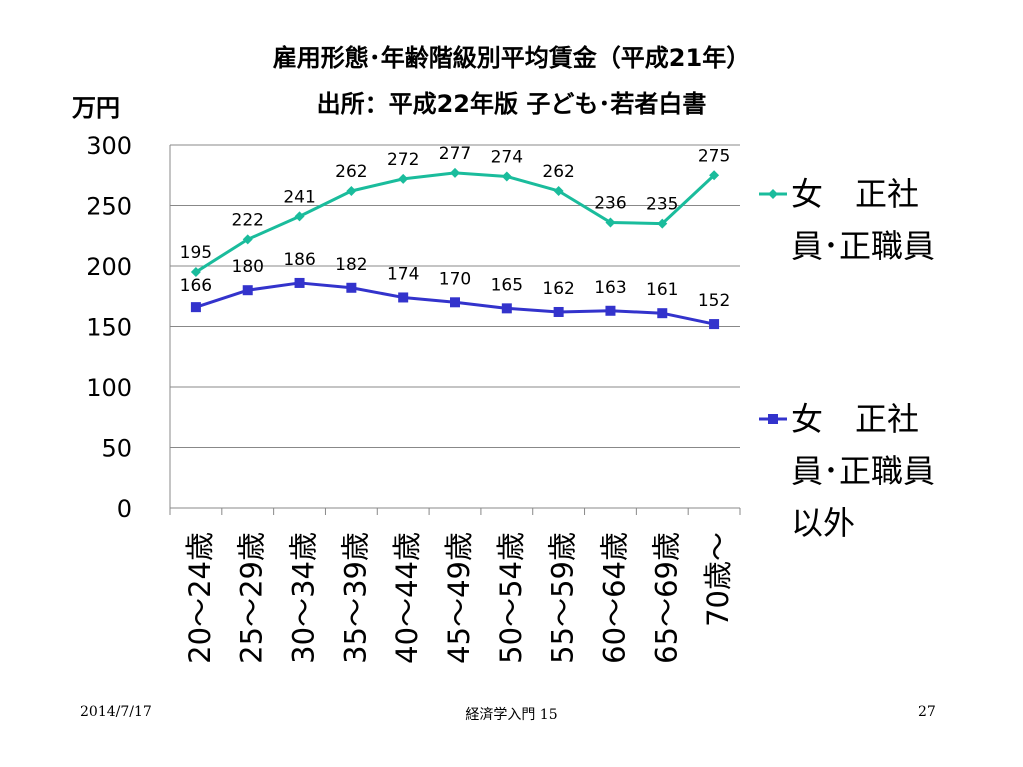  What do you see at coordinates (109, 388) in the screenshot?
I see `y-tick-label: 100` at bounding box center [109, 388].